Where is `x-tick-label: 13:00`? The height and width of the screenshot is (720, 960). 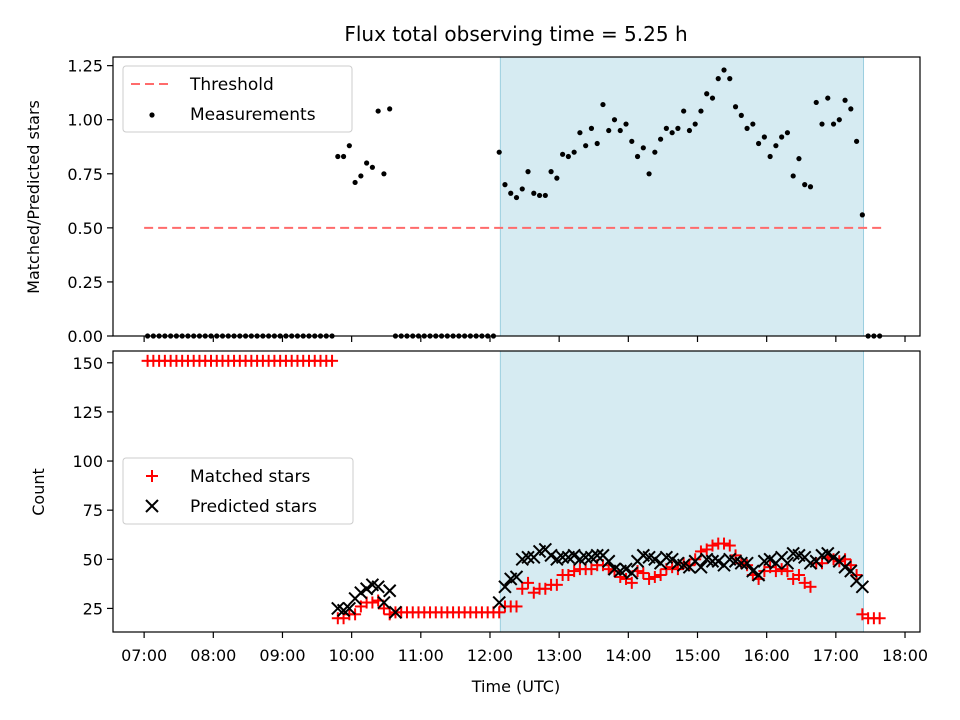 x-tick-label: 13:00 is located at coordinates (559, 655).